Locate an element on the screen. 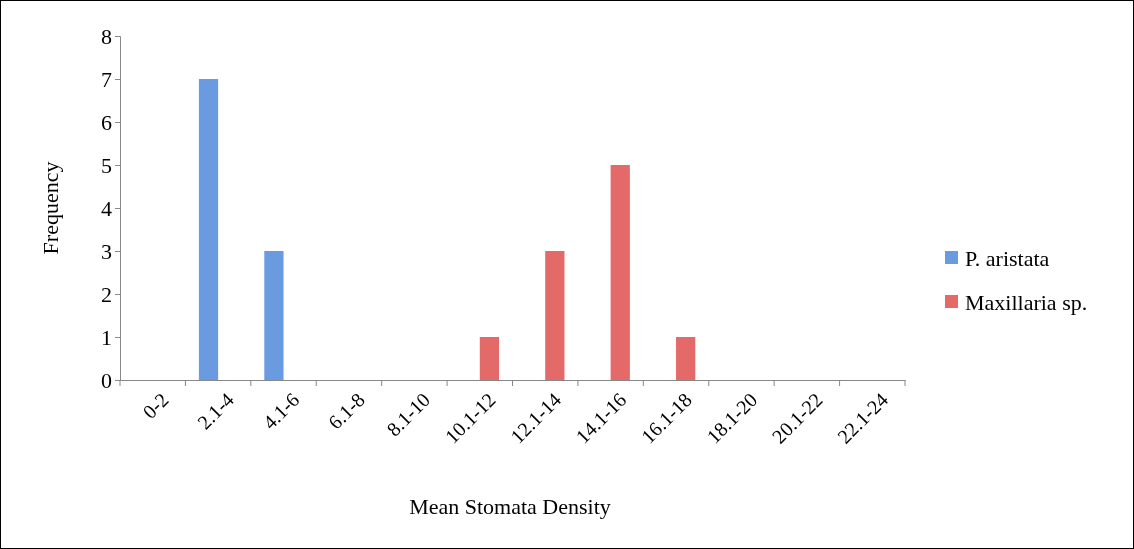  y-tick-label: 8 is located at coordinates (106, 36).